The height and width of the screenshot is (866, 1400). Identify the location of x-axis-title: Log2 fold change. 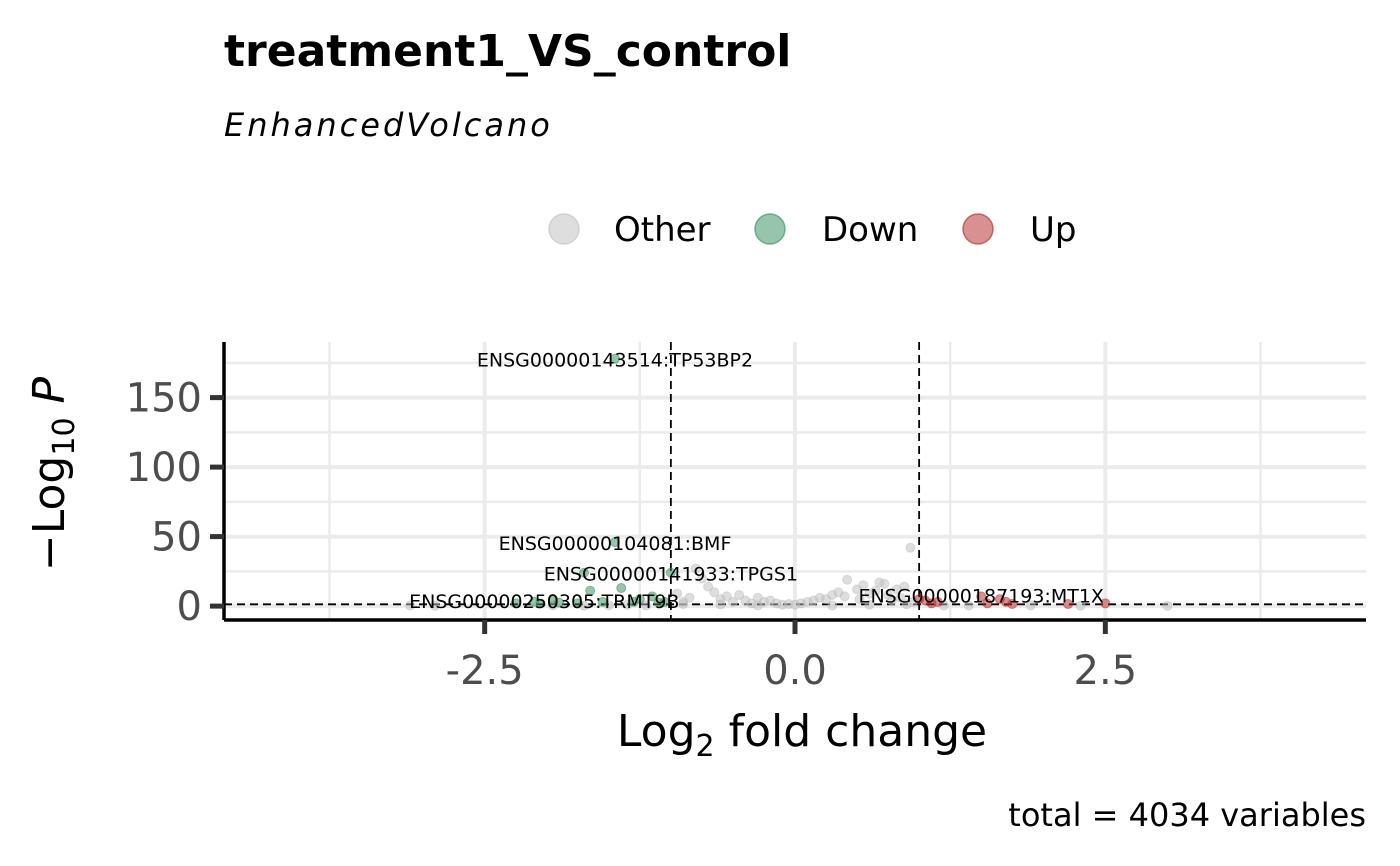
(802, 735).